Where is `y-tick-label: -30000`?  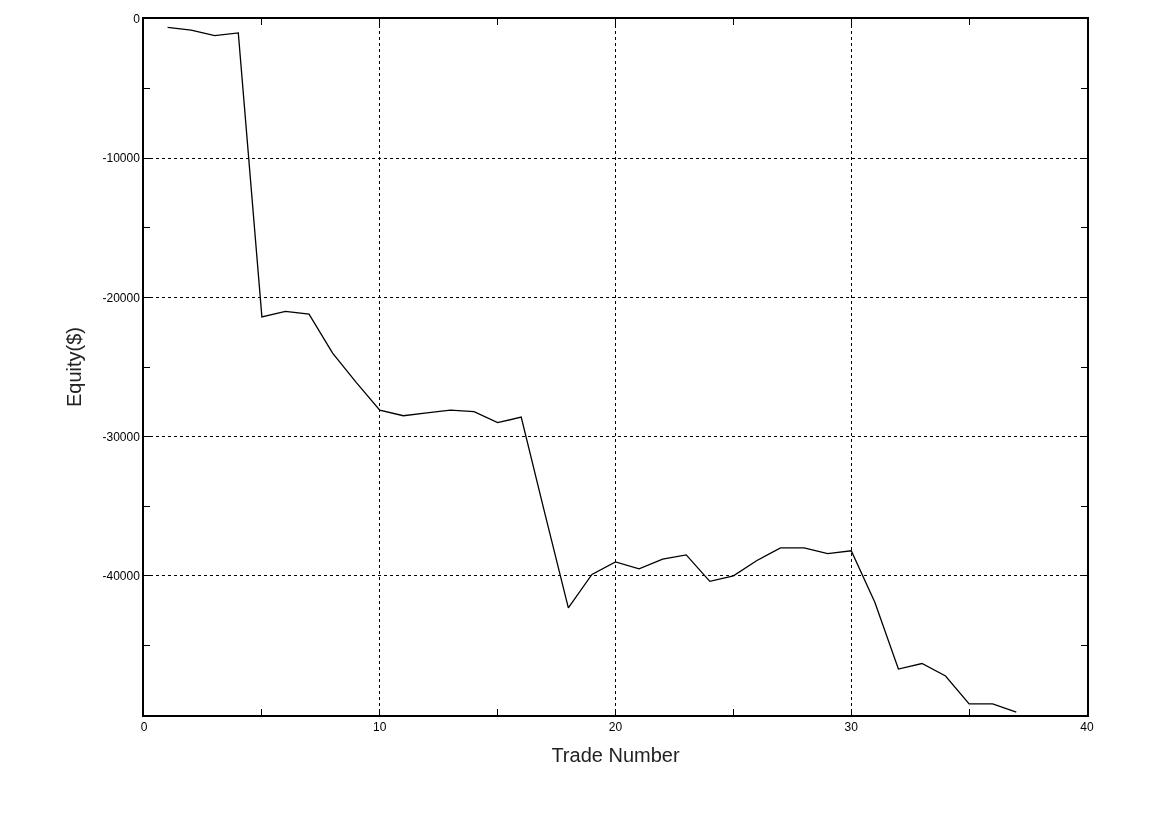 y-tick-label: -30000 is located at coordinates (121, 436).